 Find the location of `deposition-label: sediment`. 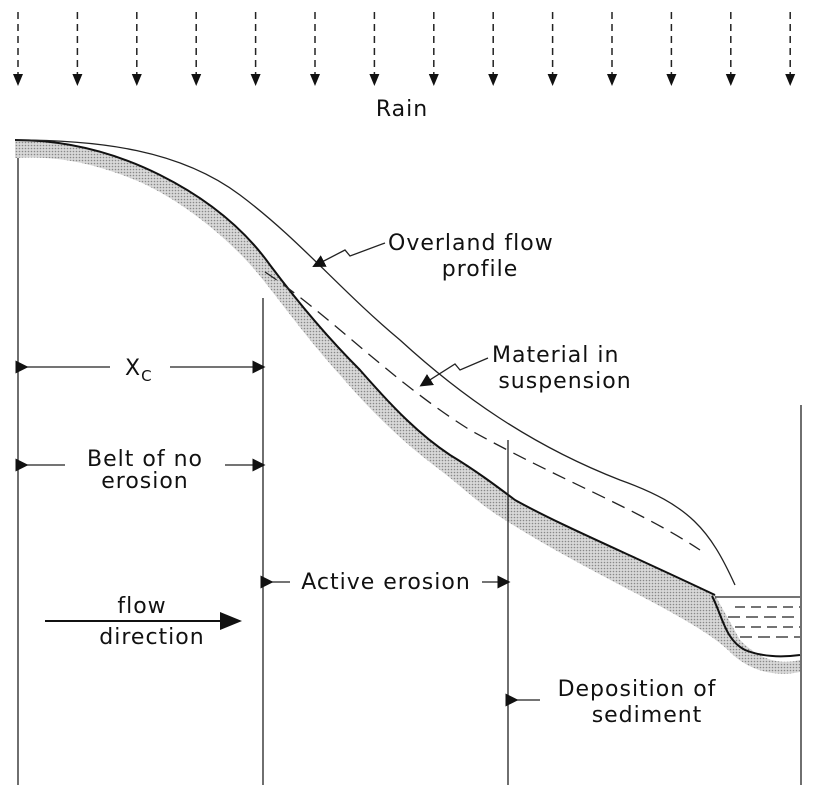

deposition-label: sediment is located at coordinates (647, 715).